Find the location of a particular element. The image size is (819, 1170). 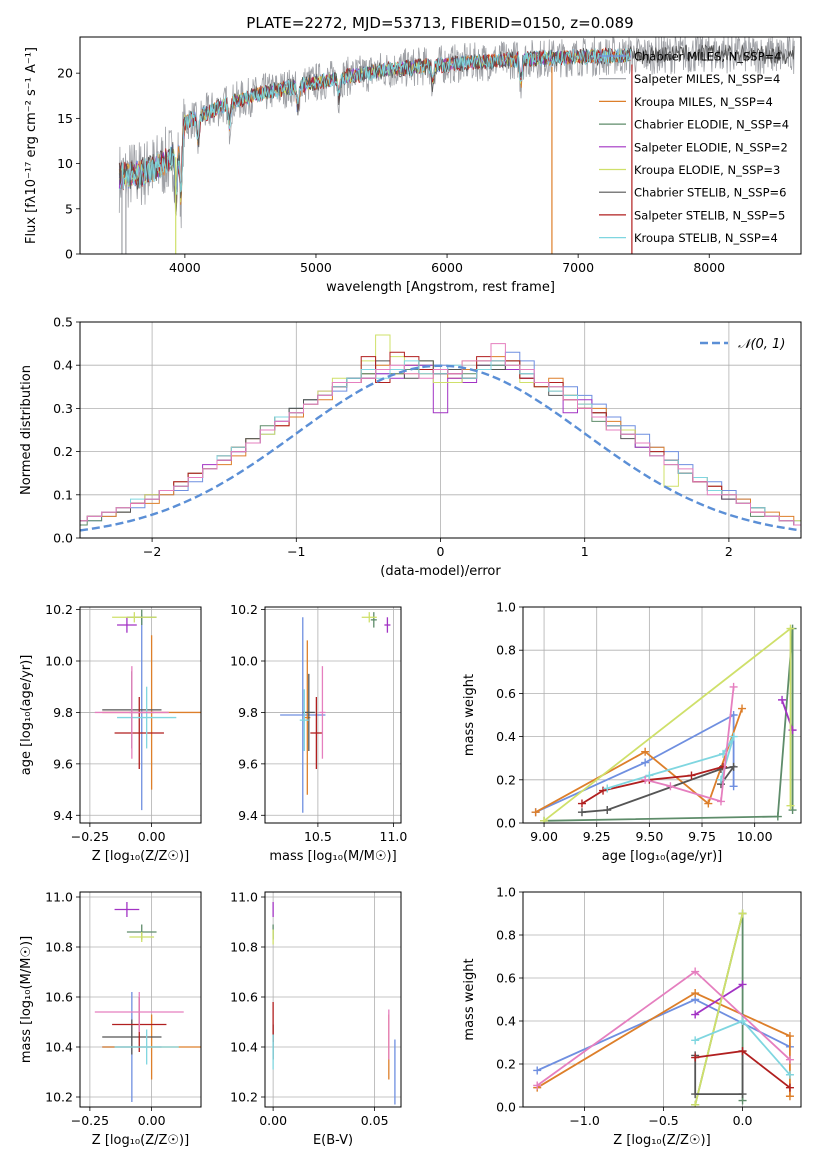

x-axis-label: mass [log₁₀(M/M☉)] is located at coordinates (332, 856).